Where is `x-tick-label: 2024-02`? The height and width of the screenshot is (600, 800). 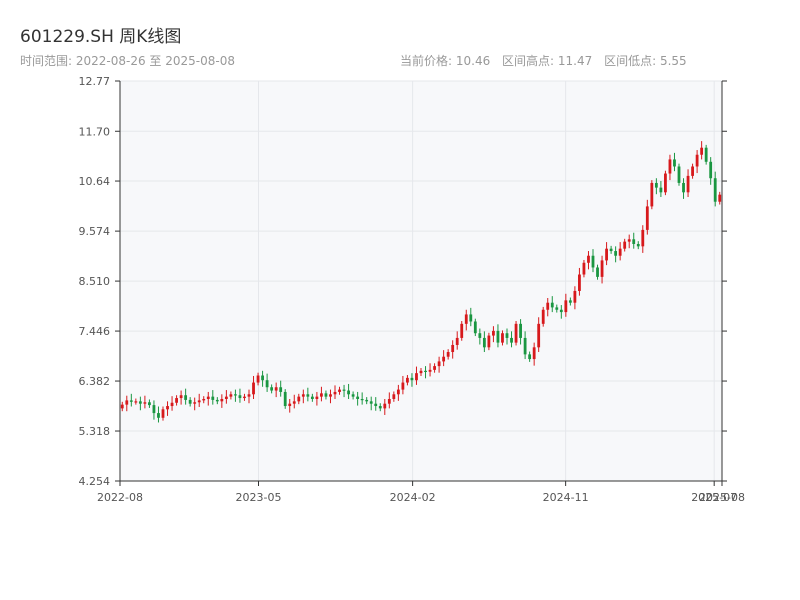 x-tick-label: 2024-02 is located at coordinates (413, 497).